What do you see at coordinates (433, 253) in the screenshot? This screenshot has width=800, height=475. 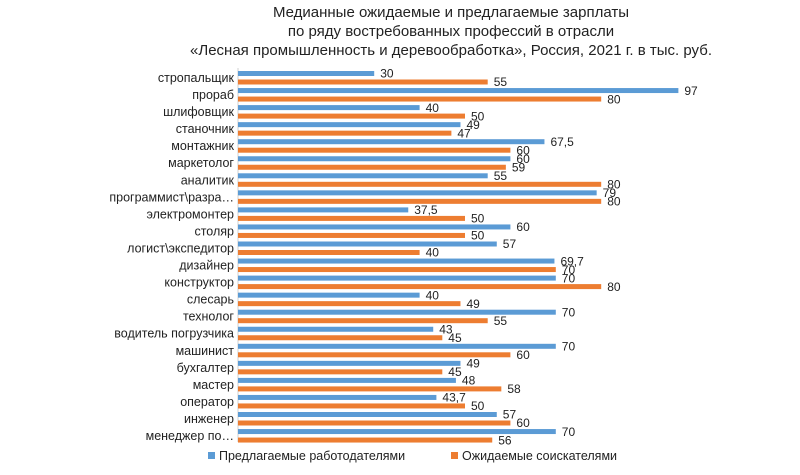 I see `expected-salary-value-label: 40` at bounding box center [433, 253].